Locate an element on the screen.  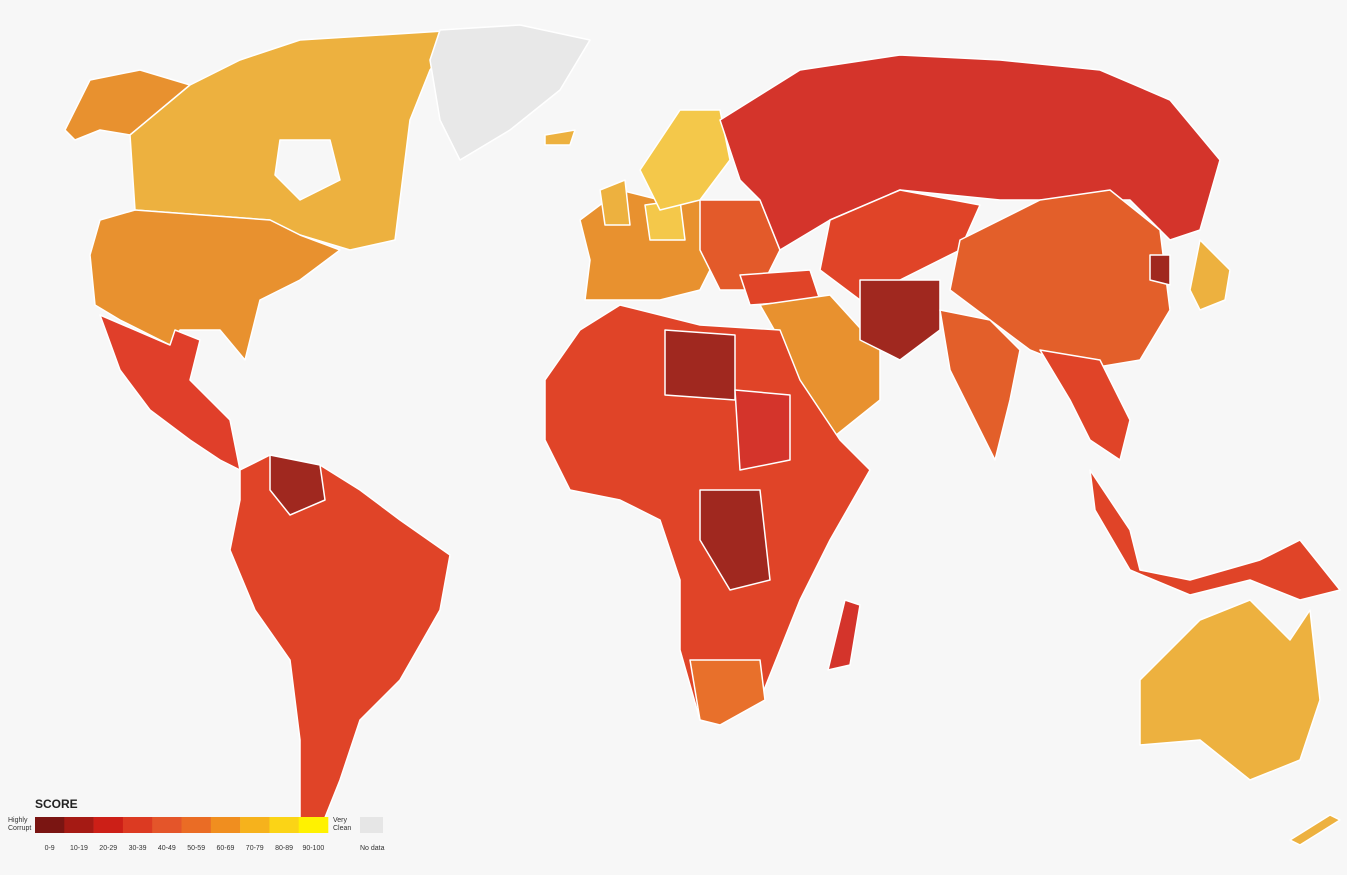
indonesia is located at coordinates (1215, 535).